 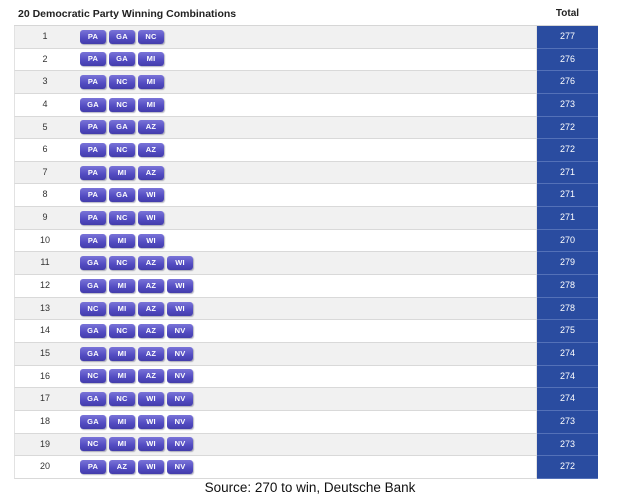 What do you see at coordinates (567, 286) in the screenshot?
I see `electoral-total: 278` at bounding box center [567, 286].